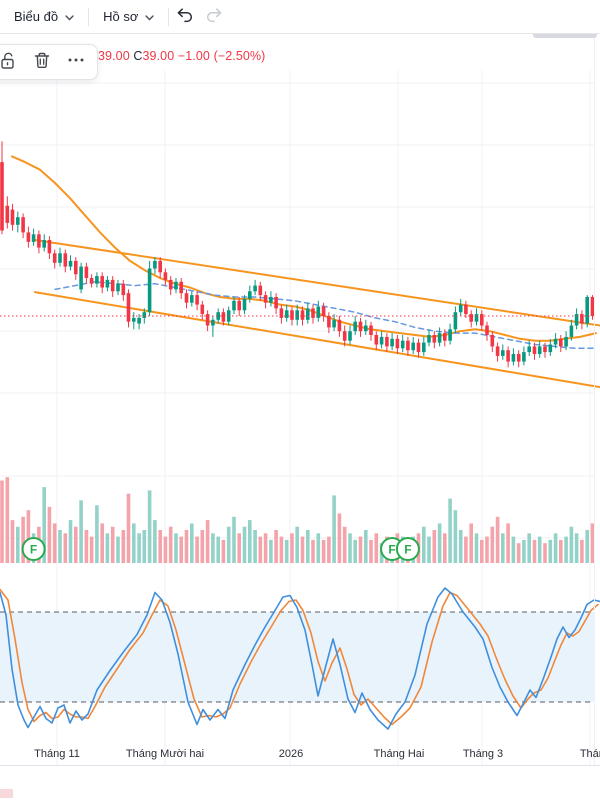 This screenshot has width=600, height=800. I want to click on chart-menu-button: Biểu đồ, so click(44, 16).